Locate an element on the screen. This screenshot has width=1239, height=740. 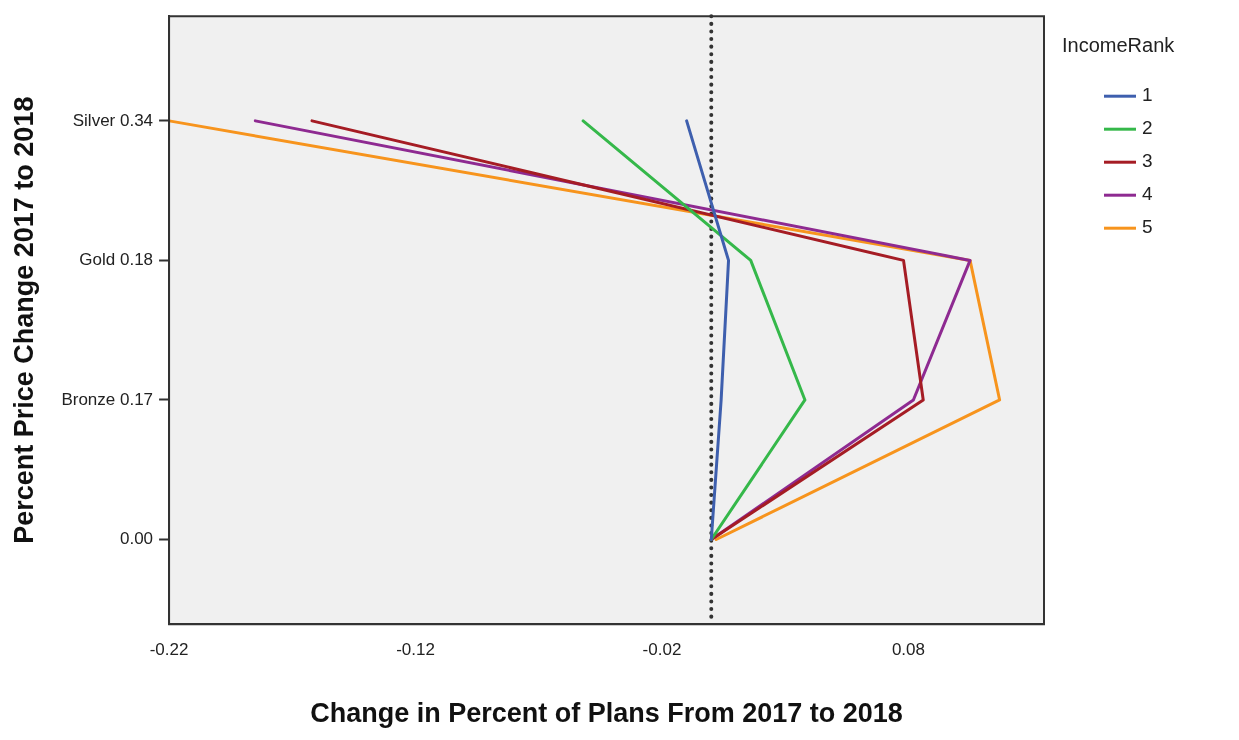
y-axis-title: Percent Price Change 2017 to 2018 is located at coordinates (23, 320).